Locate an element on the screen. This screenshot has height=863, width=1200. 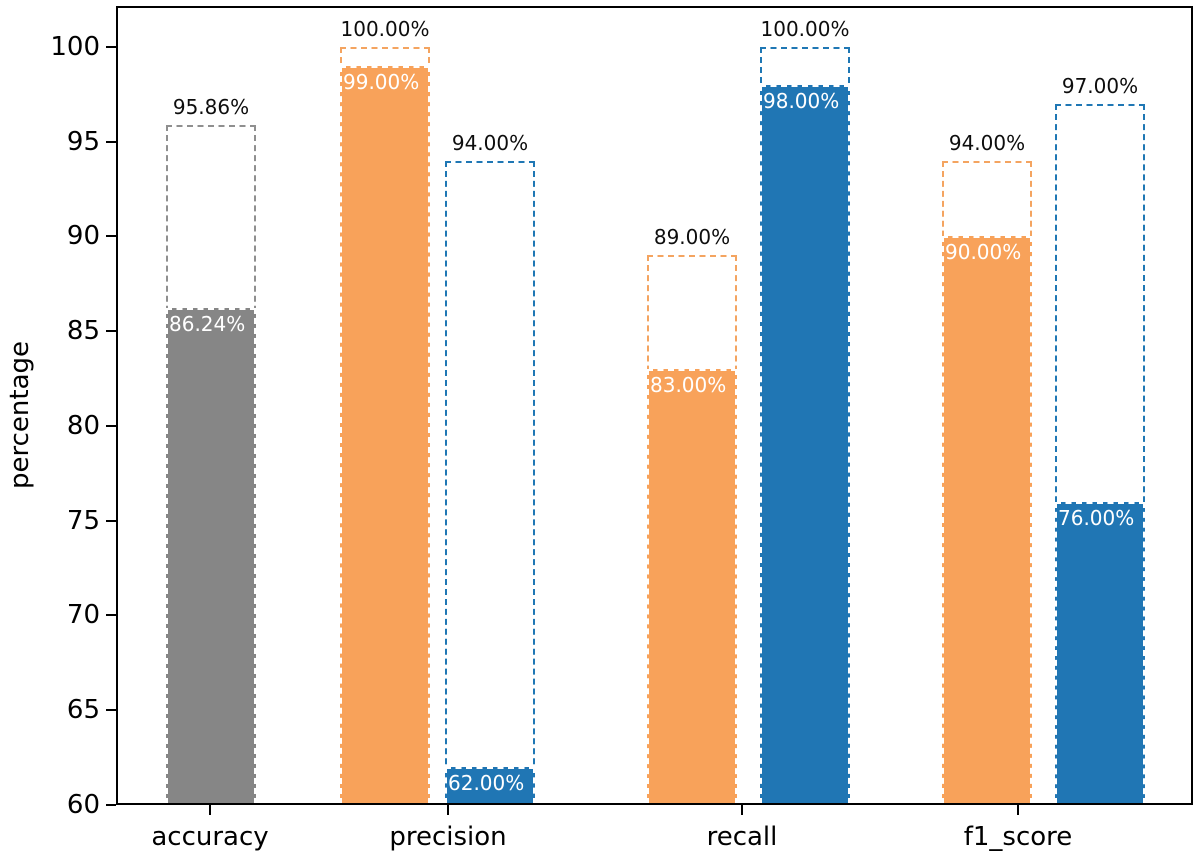
y-tick-label: 75 is located at coordinates (83, 520).